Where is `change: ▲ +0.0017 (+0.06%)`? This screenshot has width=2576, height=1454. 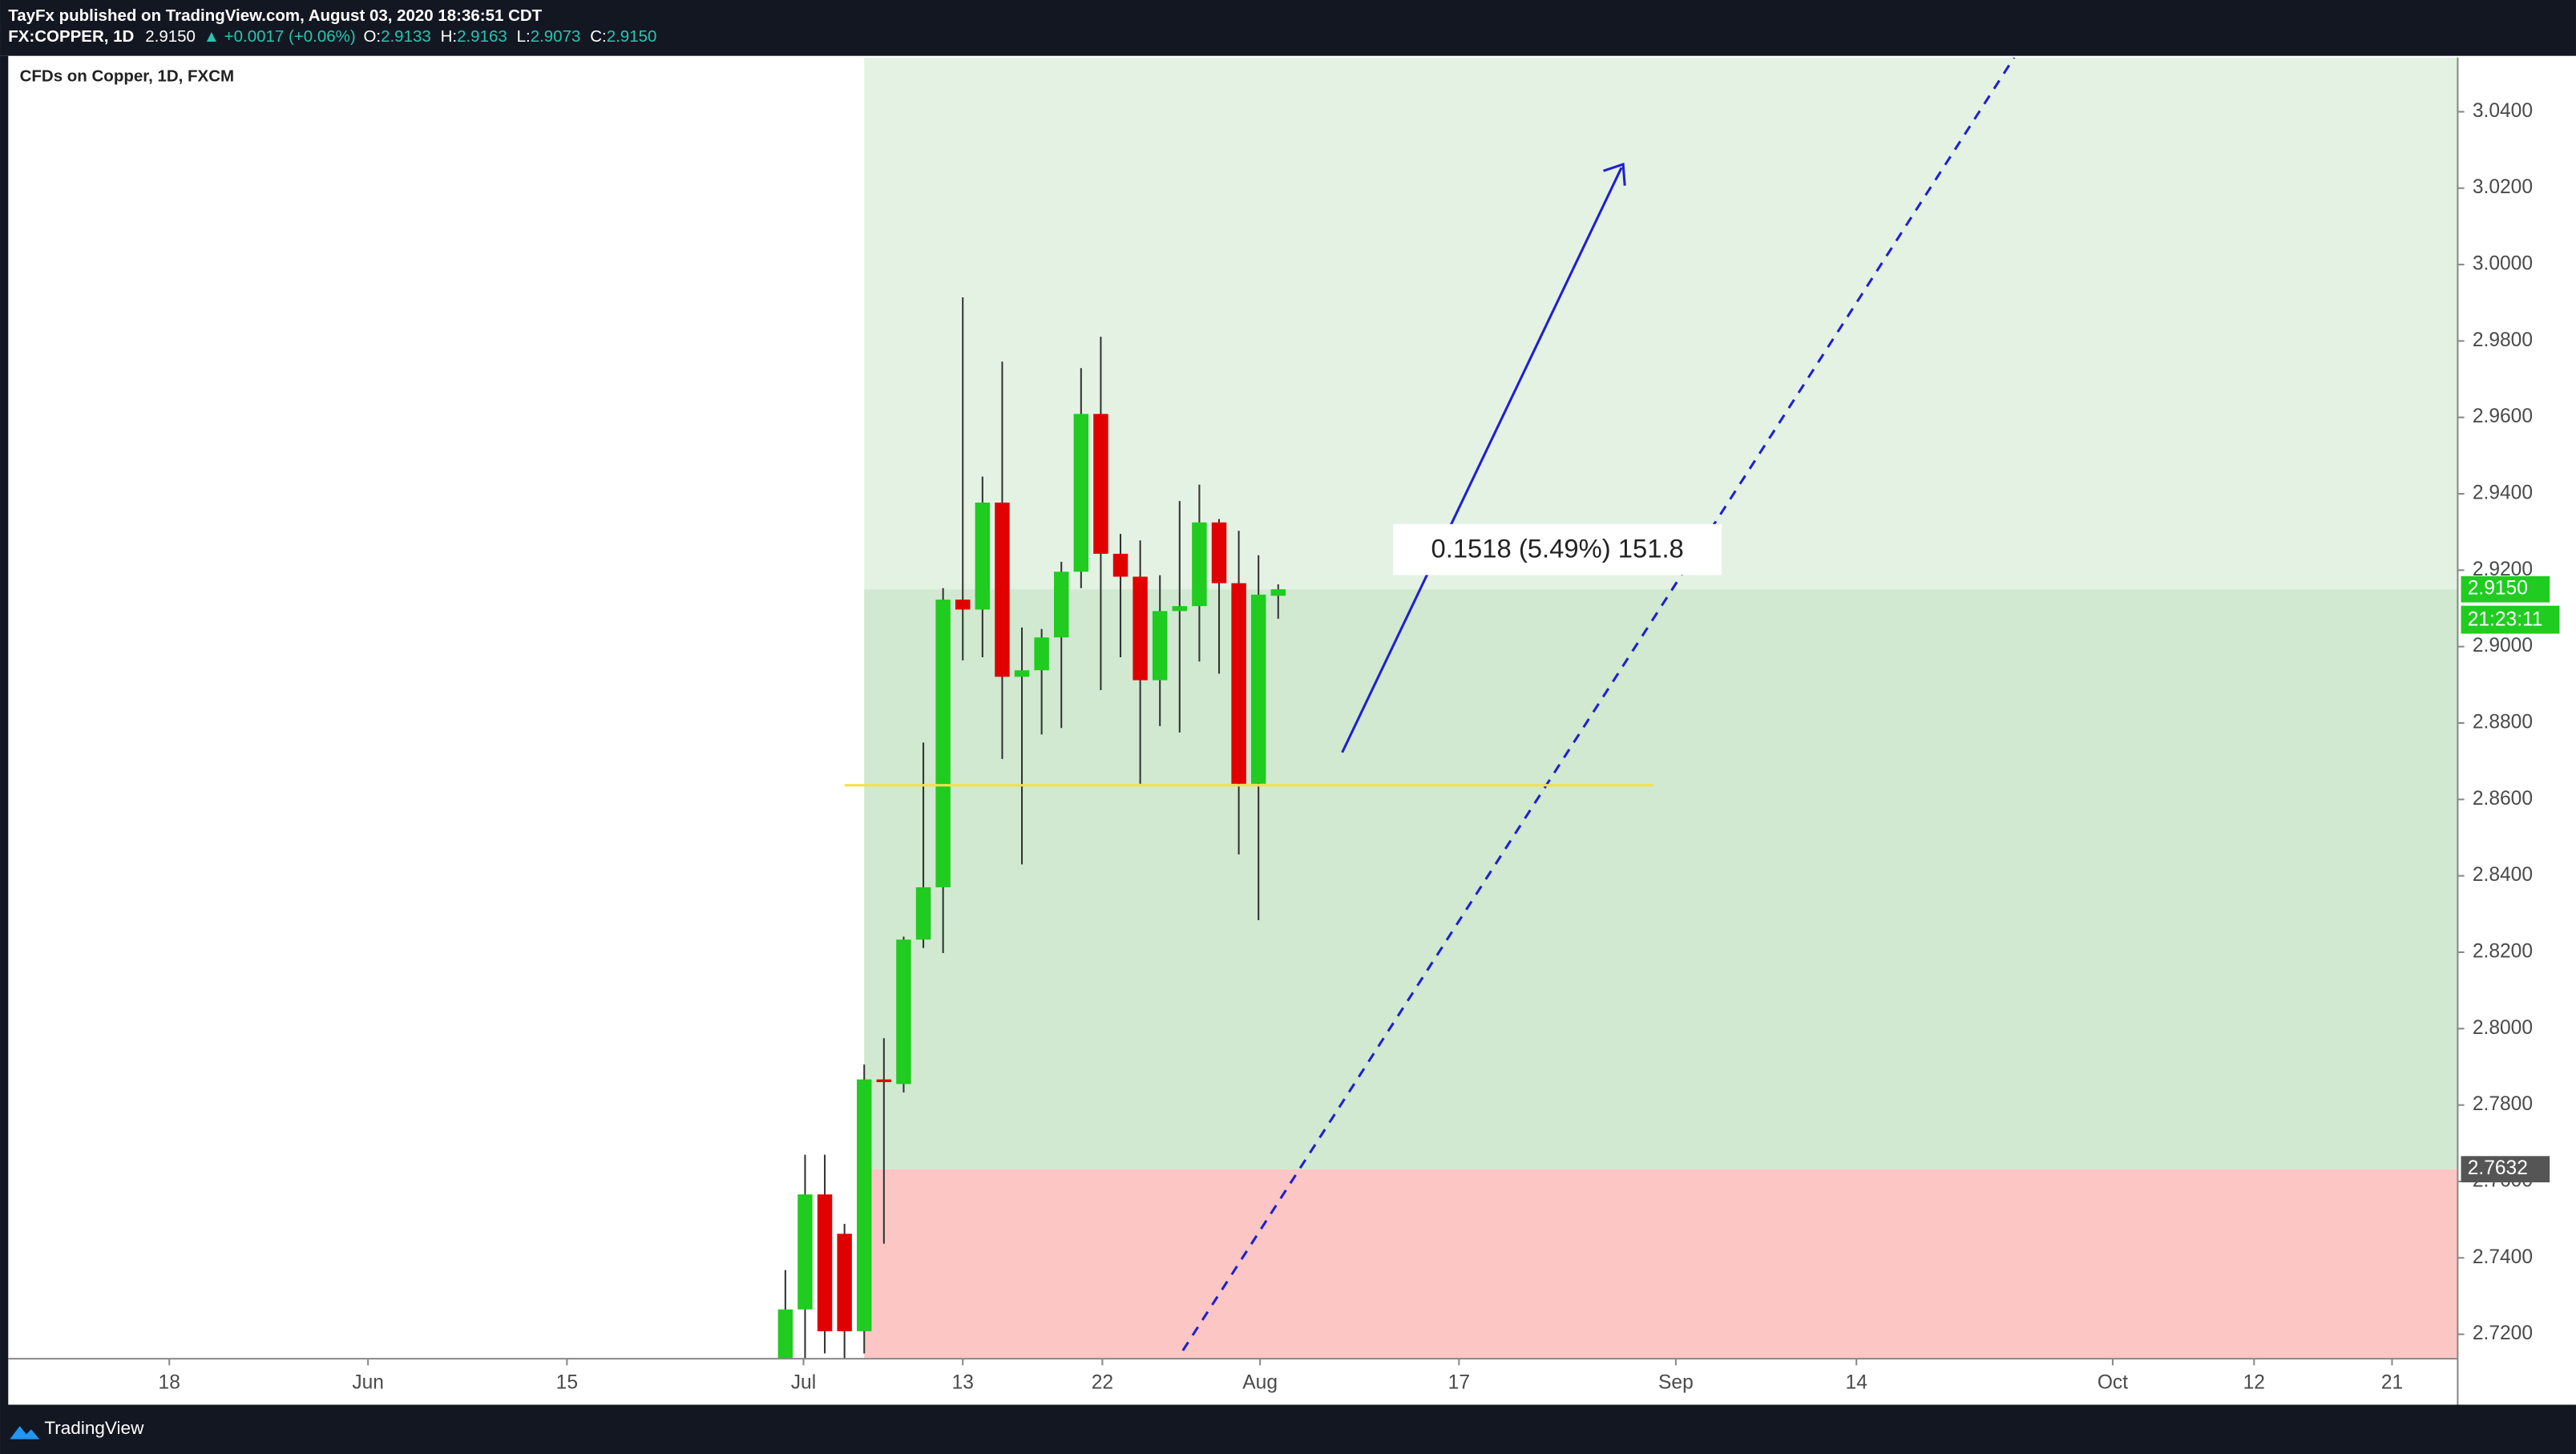 change: ▲ +0.0017 (+0.06%) is located at coordinates (280, 37).